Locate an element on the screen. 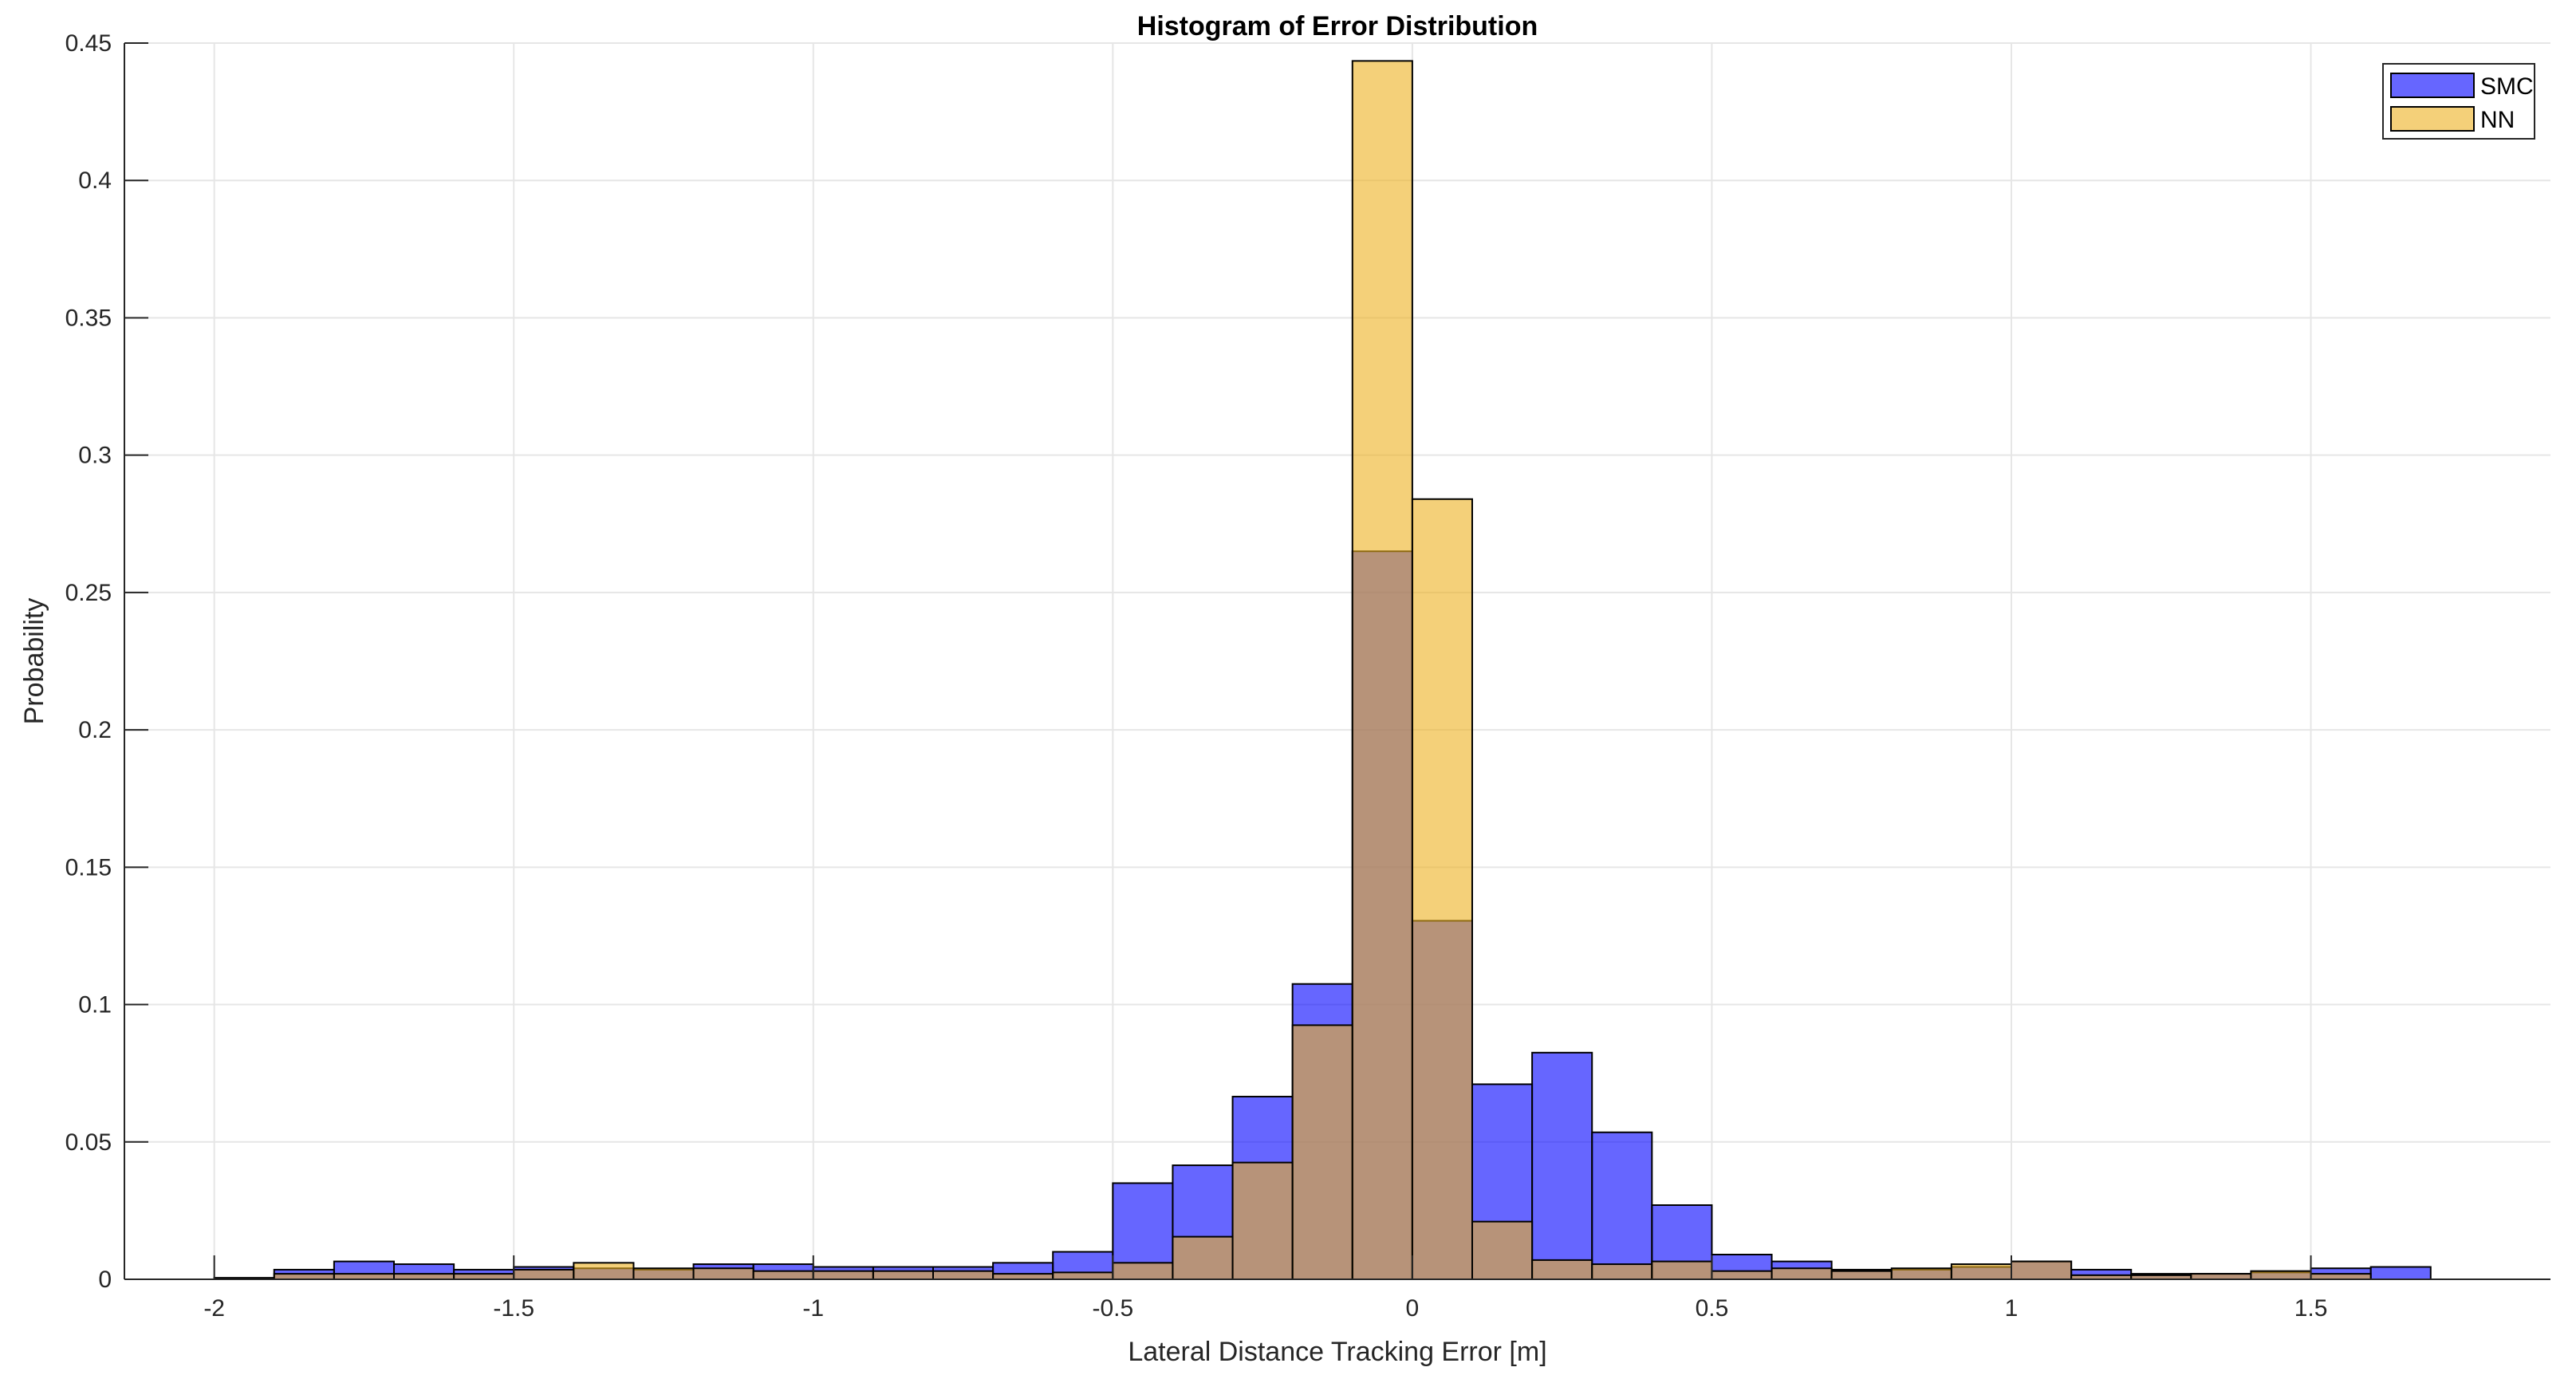  x-tick-label: 0.5 is located at coordinates (1712, 1308).